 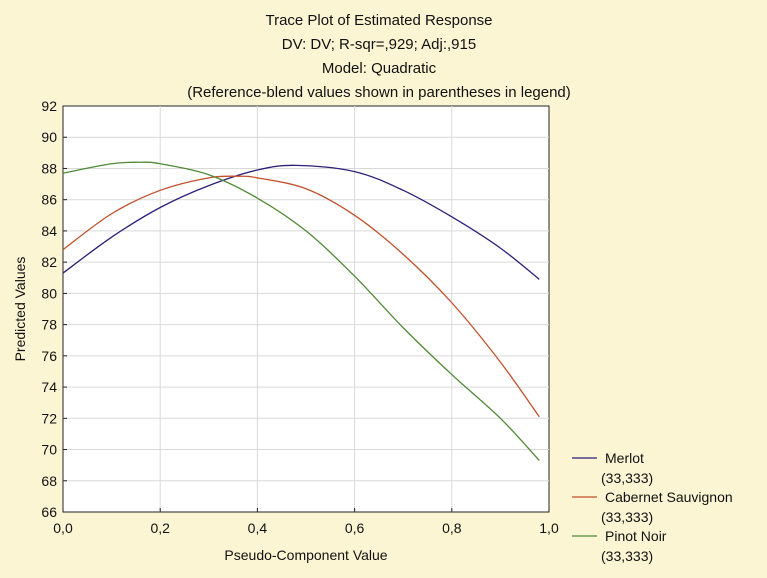 I want to click on legend-label-merlot: Merlot, so click(x=624, y=458).